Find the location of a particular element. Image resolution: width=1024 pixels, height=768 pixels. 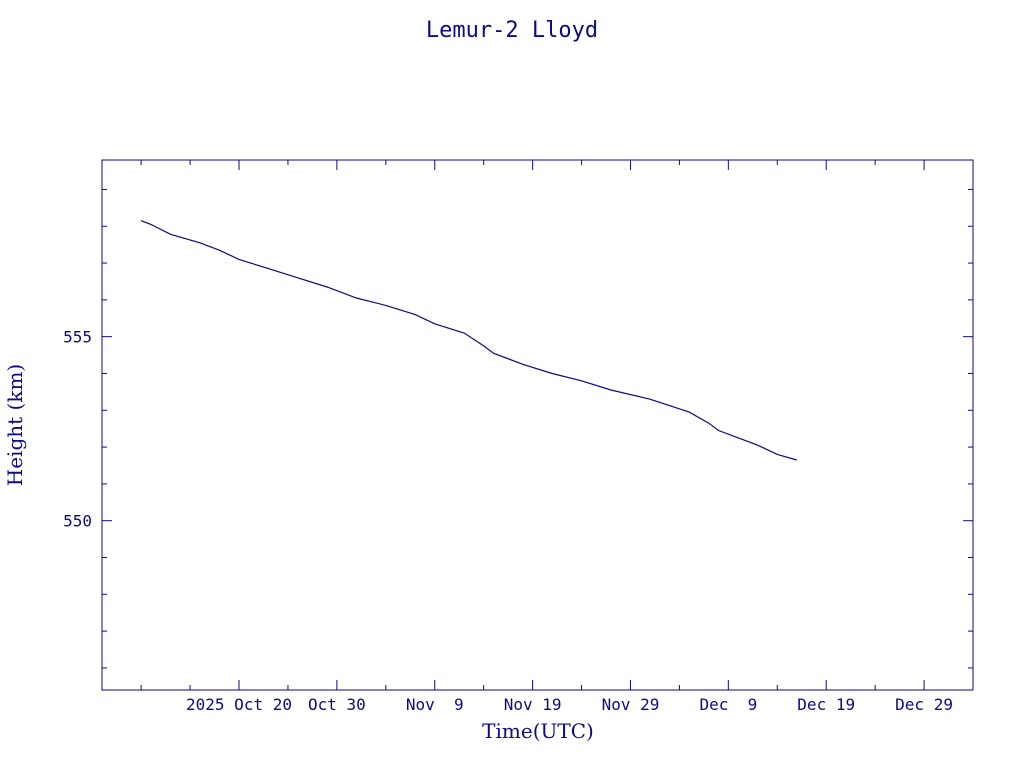

x-tick-label: Nov 19 is located at coordinates (533, 704).